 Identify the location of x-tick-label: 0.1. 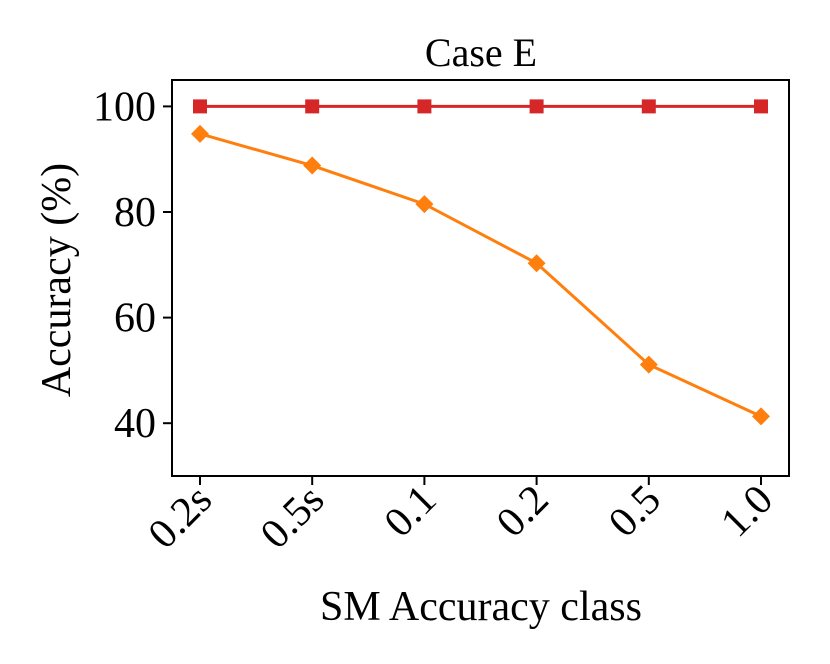
(411, 512).